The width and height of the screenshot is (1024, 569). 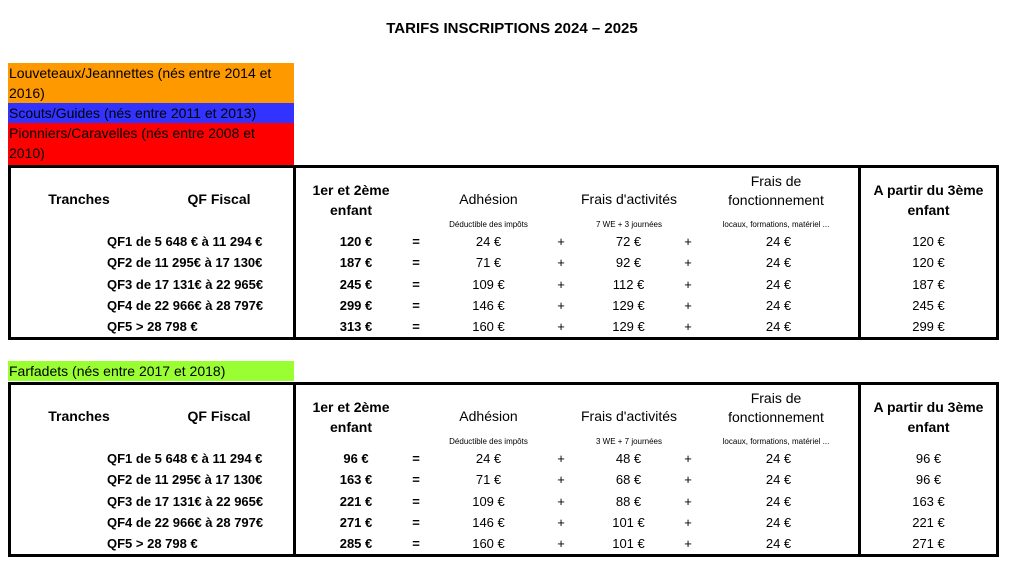 I want to click on row-troisieme: 96 €, so click(x=928, y=480).